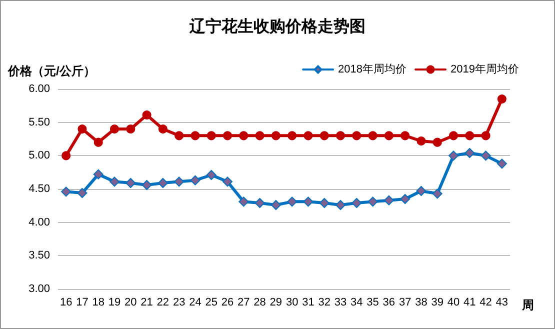 The image size is (555, 329). I want to click on x-tick-label: 17, so click(82, 302).